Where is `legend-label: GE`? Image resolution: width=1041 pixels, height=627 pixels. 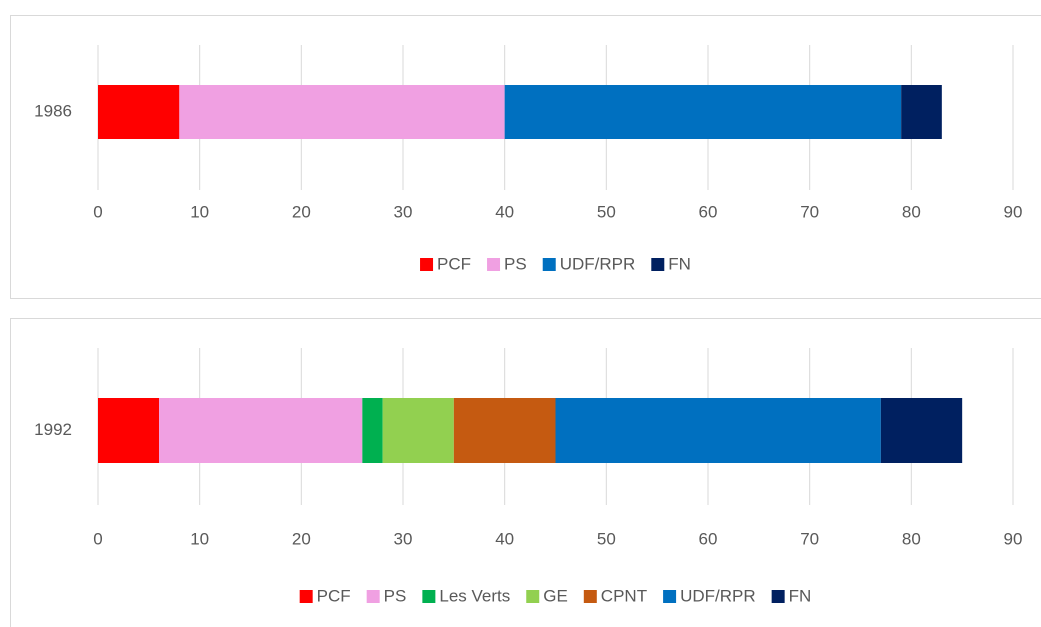 legend-label: GE is located at coordinates (555, 595).